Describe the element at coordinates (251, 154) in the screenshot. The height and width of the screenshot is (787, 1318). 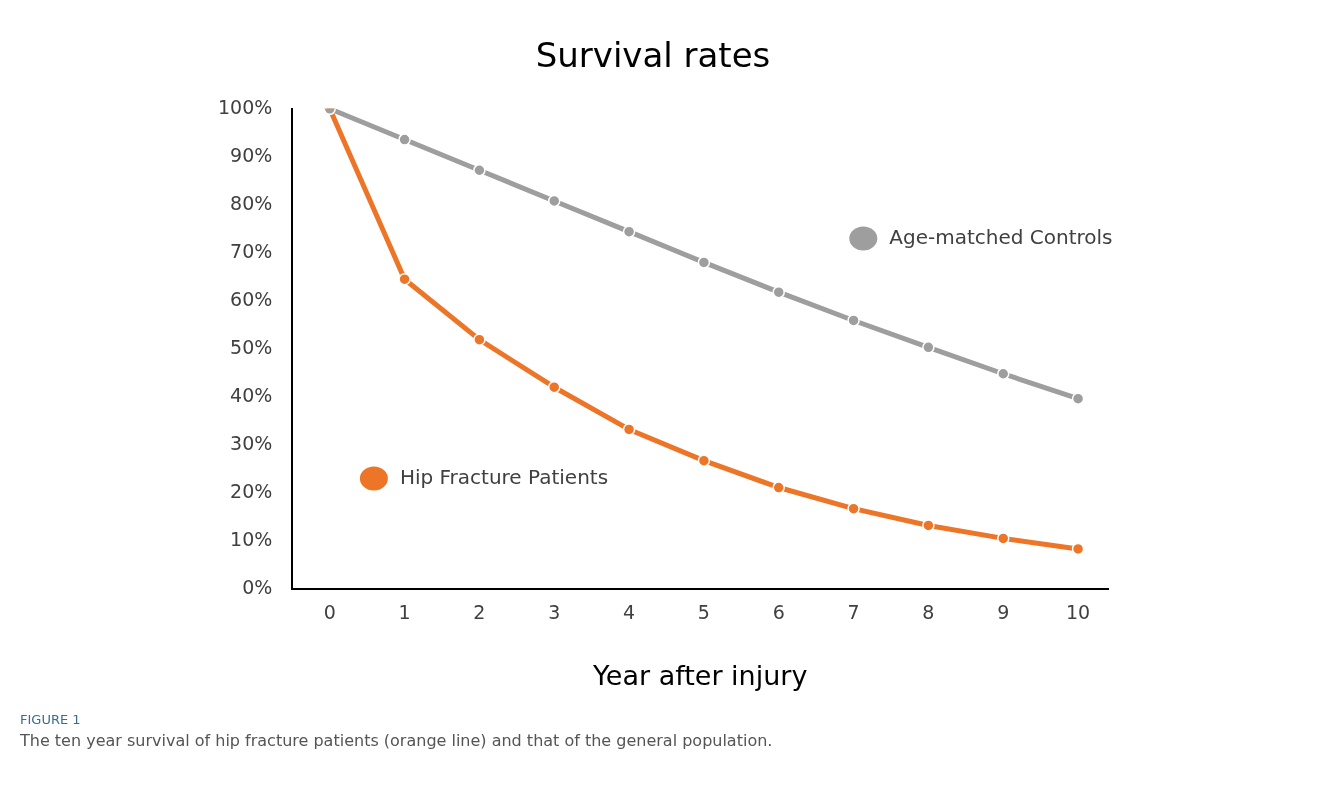
I see `y-tick-label: 90%` at that location.